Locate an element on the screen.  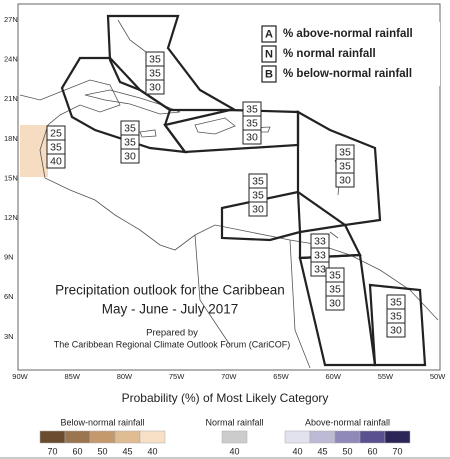
region-below: 33 is located at coordinates (320, 269).